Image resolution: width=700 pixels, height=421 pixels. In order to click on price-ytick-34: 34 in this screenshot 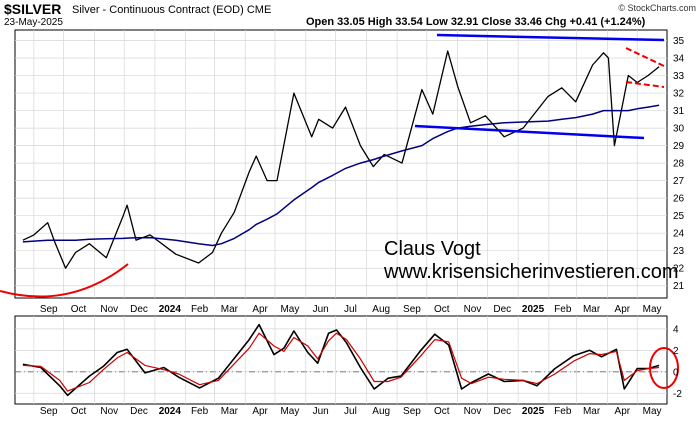, I will do `click(679, 59)`.